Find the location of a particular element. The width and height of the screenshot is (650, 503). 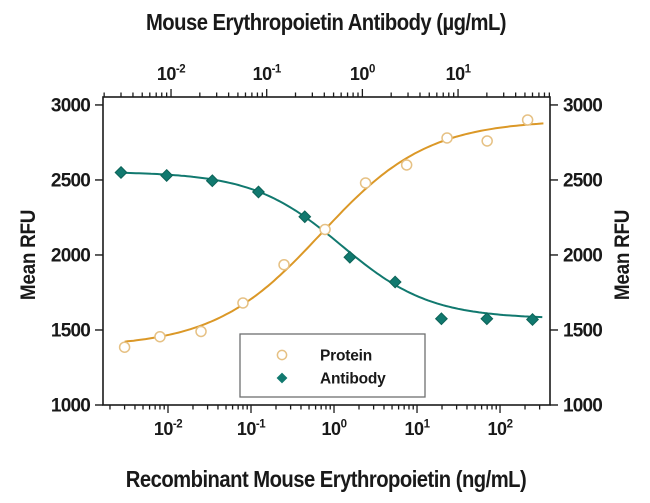

y-tick-label-left: 2000 is located at coordinates (70, 255).